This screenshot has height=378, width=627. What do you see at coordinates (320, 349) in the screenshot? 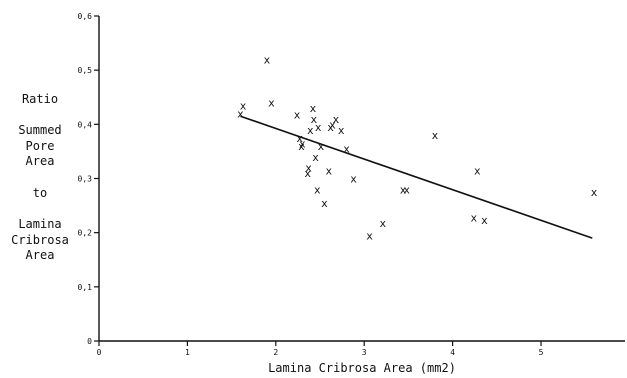
I see `x-axis-ticks: 0 1 2 3 4 5` at bounding box center [320, 349].